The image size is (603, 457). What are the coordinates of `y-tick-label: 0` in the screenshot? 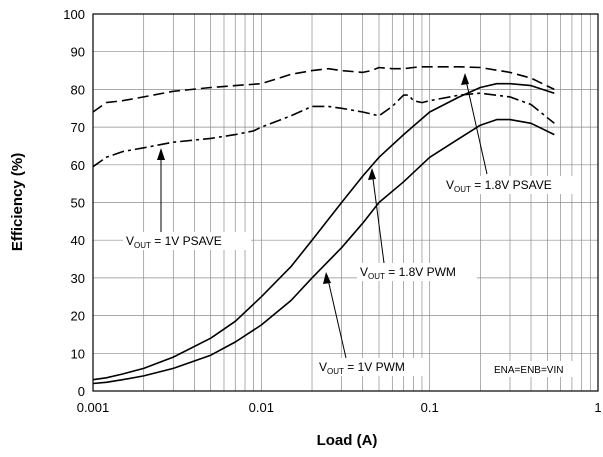 It's located at (81, 391).